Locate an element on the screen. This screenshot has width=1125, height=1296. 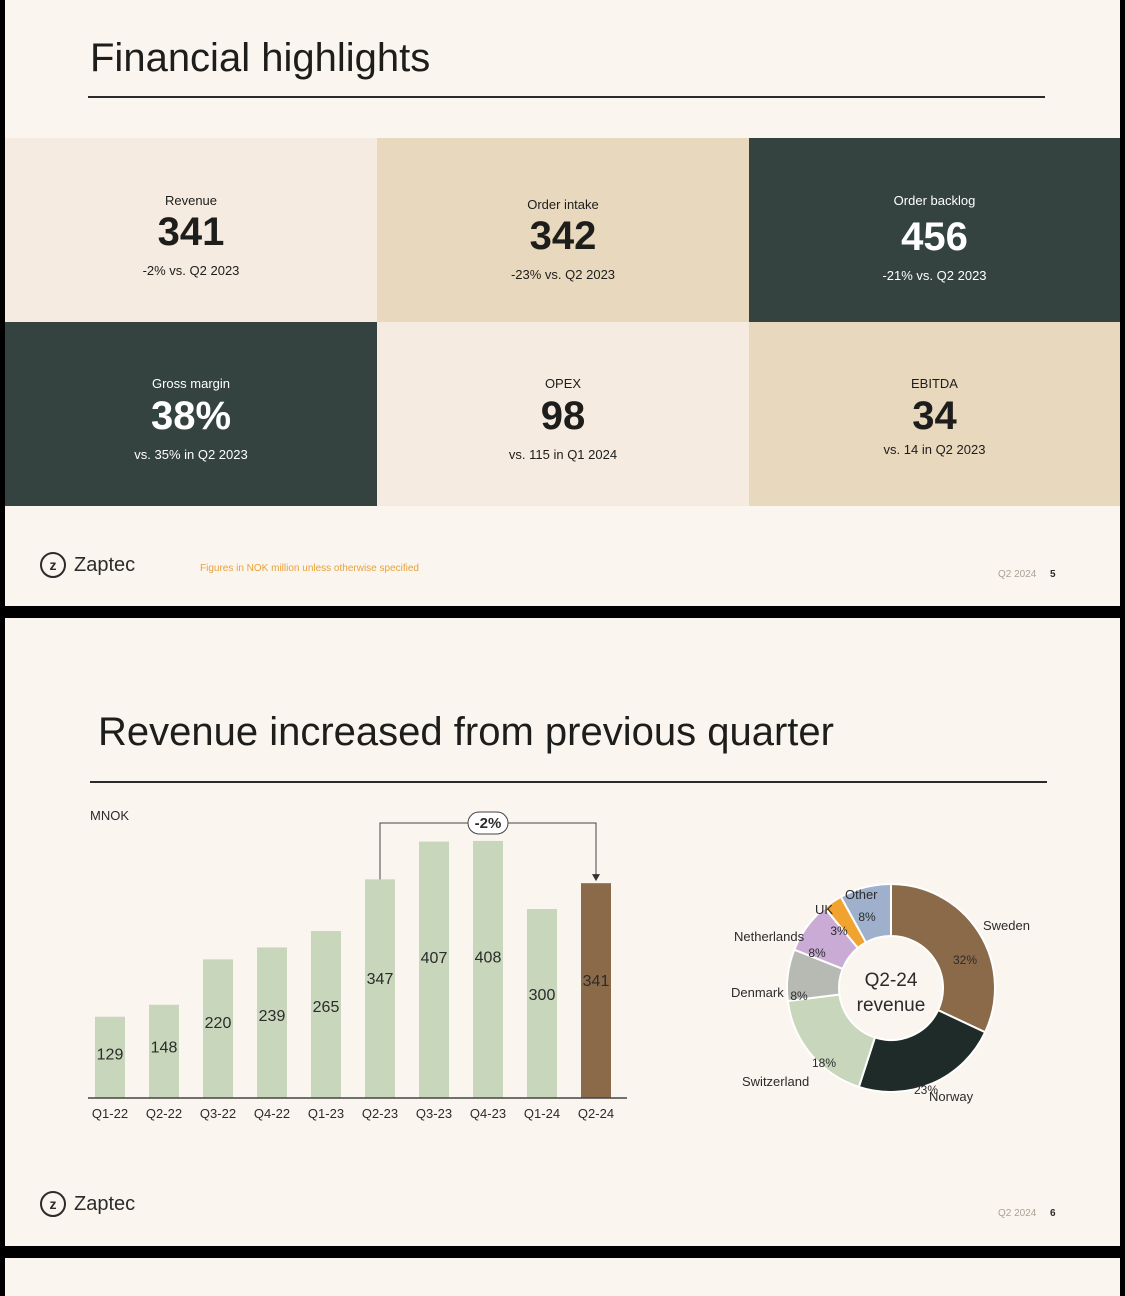
annotation-arrowhead is located at coordinates (596, 878).